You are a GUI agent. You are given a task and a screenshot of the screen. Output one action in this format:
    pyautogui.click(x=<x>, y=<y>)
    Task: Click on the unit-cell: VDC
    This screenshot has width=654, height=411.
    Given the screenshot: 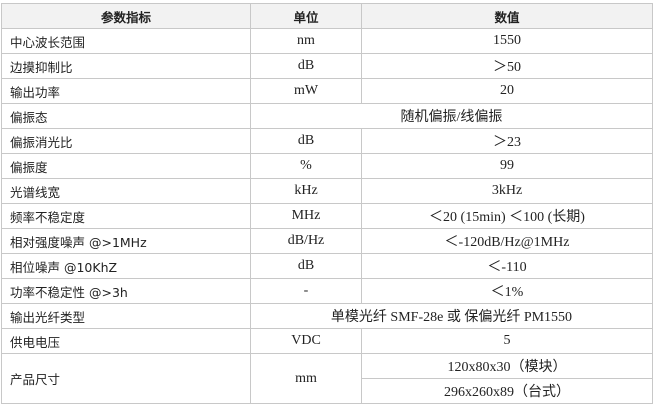 What is the action you would take?
    pyautogui.click(x=306, y=341)
    